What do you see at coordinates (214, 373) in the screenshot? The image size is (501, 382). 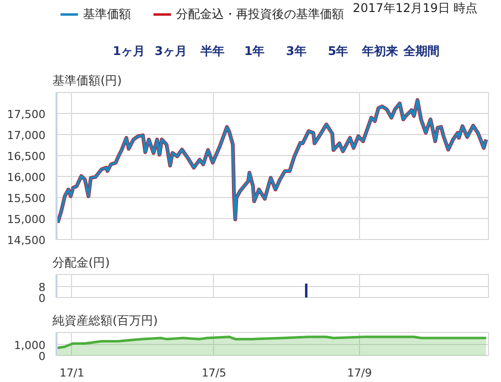 I see `x-tick-label: 17/5` at bounding box center [214, 373].